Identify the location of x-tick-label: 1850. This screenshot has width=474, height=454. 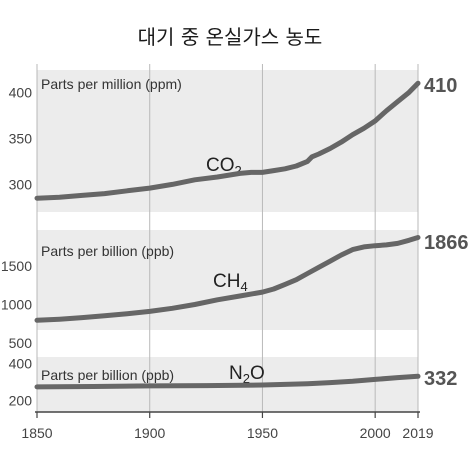
(36, 433).